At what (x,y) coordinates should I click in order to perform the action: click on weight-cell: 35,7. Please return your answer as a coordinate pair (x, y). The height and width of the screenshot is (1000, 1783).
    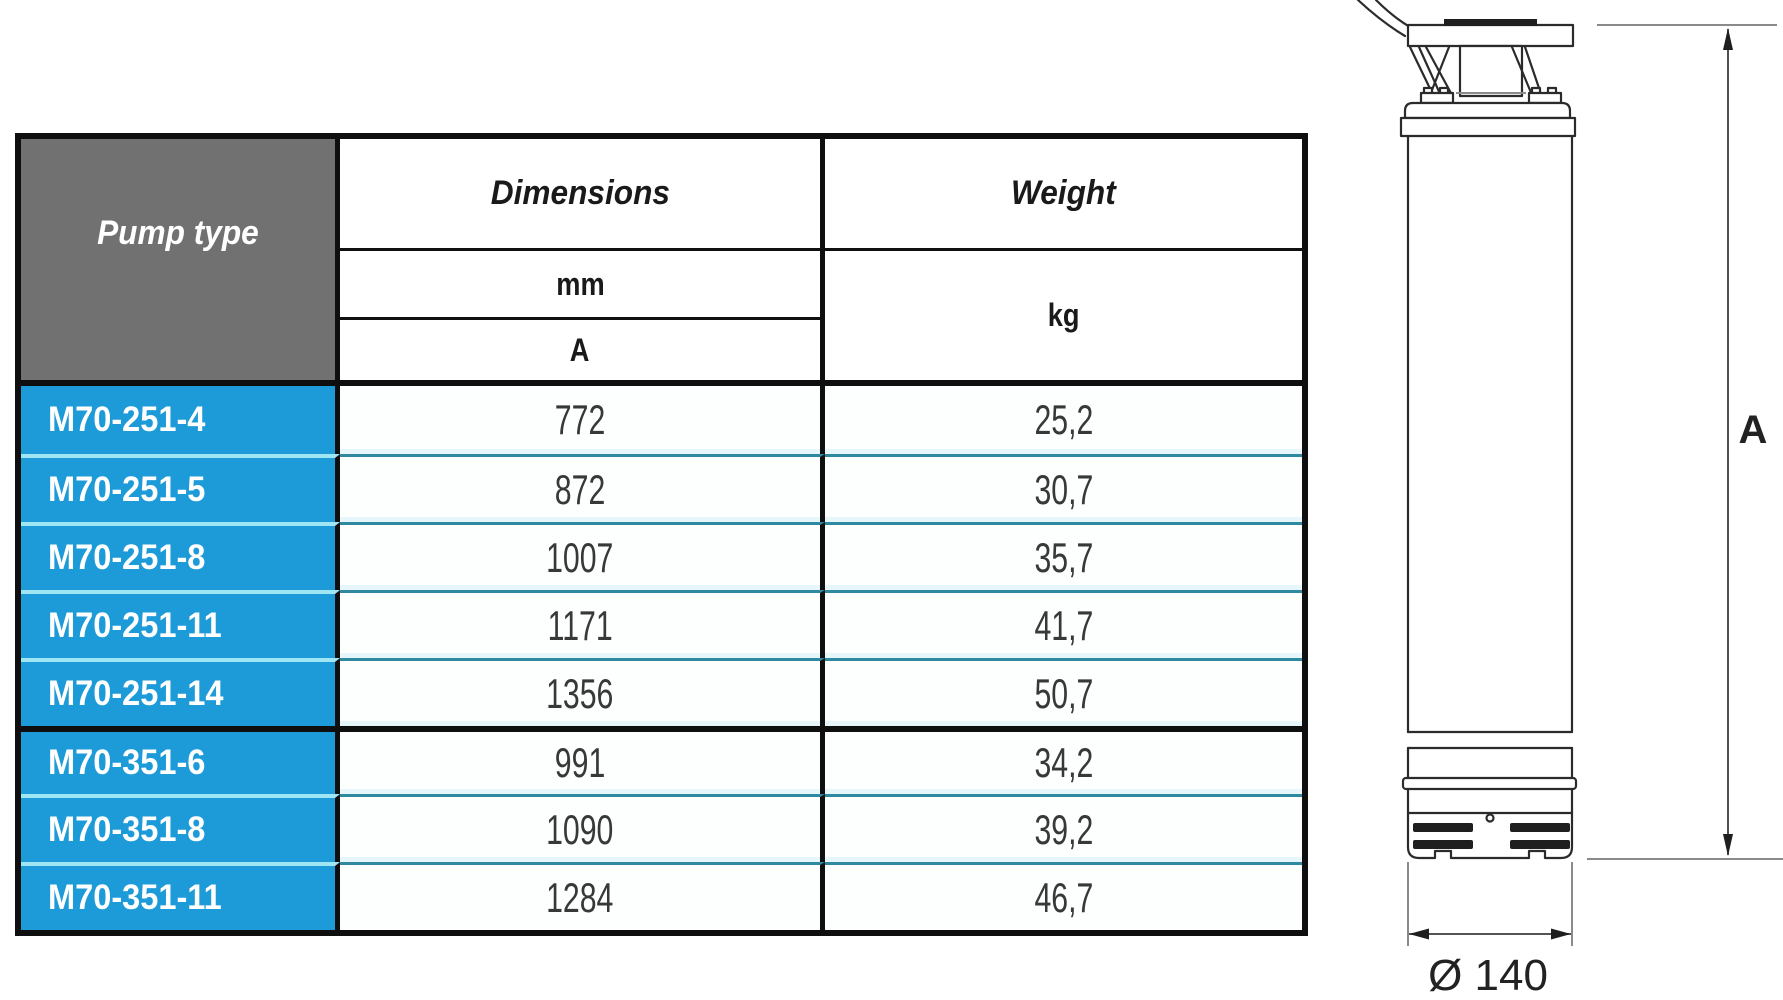
    Looking at the image, I should click on (1063, 556).